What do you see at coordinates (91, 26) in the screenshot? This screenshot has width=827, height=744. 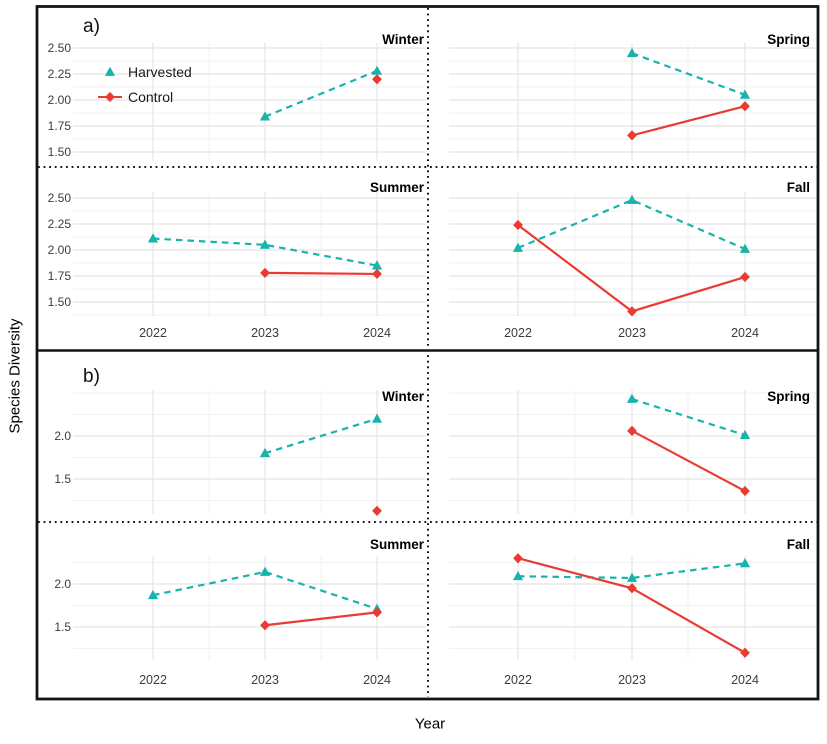 I see `panel-label: a)` at bounding box center [91, 26].